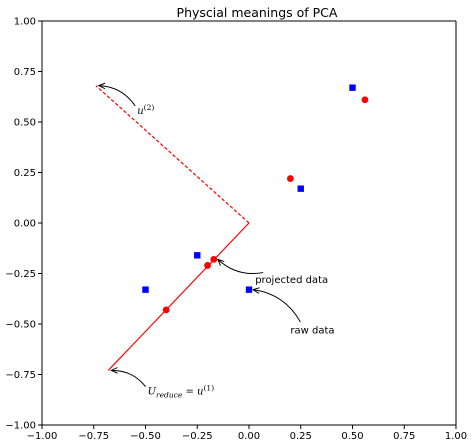 Image resolution: width=474 pixels, height=447 pixels. I want to click on y-tick-label: −0.25, so click(20, 274).